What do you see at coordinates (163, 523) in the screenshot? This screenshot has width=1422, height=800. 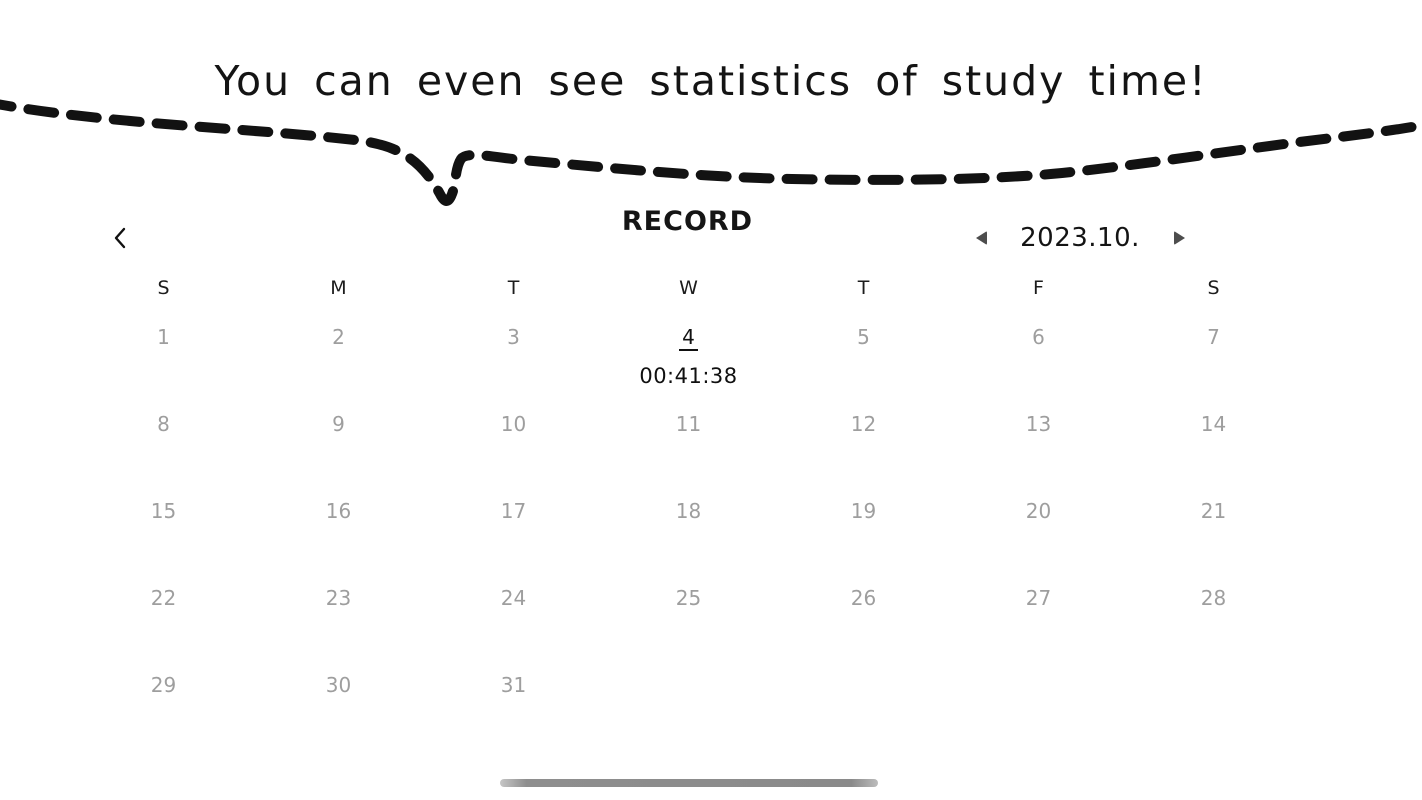 I see `calendar-day: 15` at bounding box center [163, 523].